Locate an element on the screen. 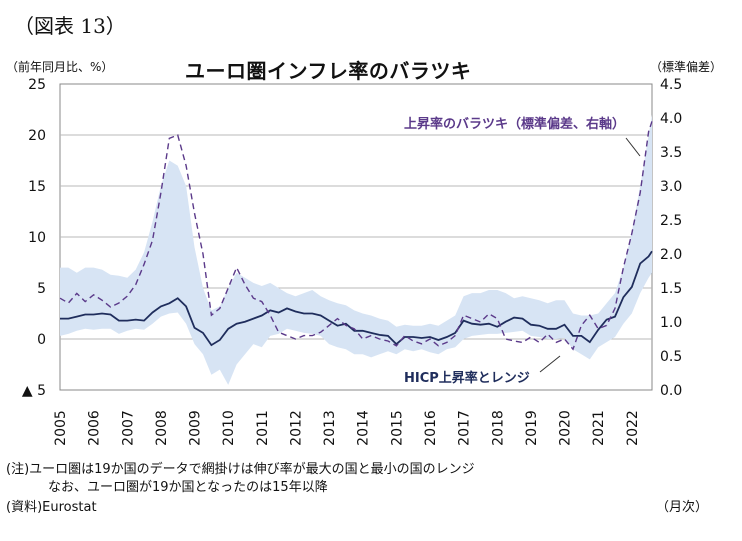 This screenshot has height=541, width=742. note-line-2: なお、ユーロ圏が19か国となったのは15年以降 is located at coordinates (188, 487).